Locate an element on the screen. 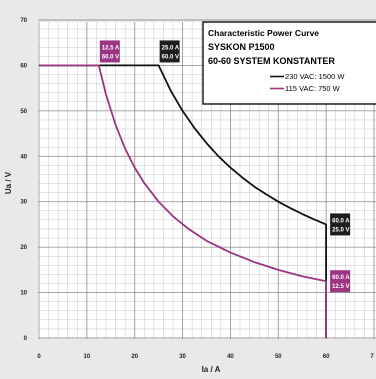  value-label-3: 60.0 A 12.5 V is located at coordinates (340, 281).